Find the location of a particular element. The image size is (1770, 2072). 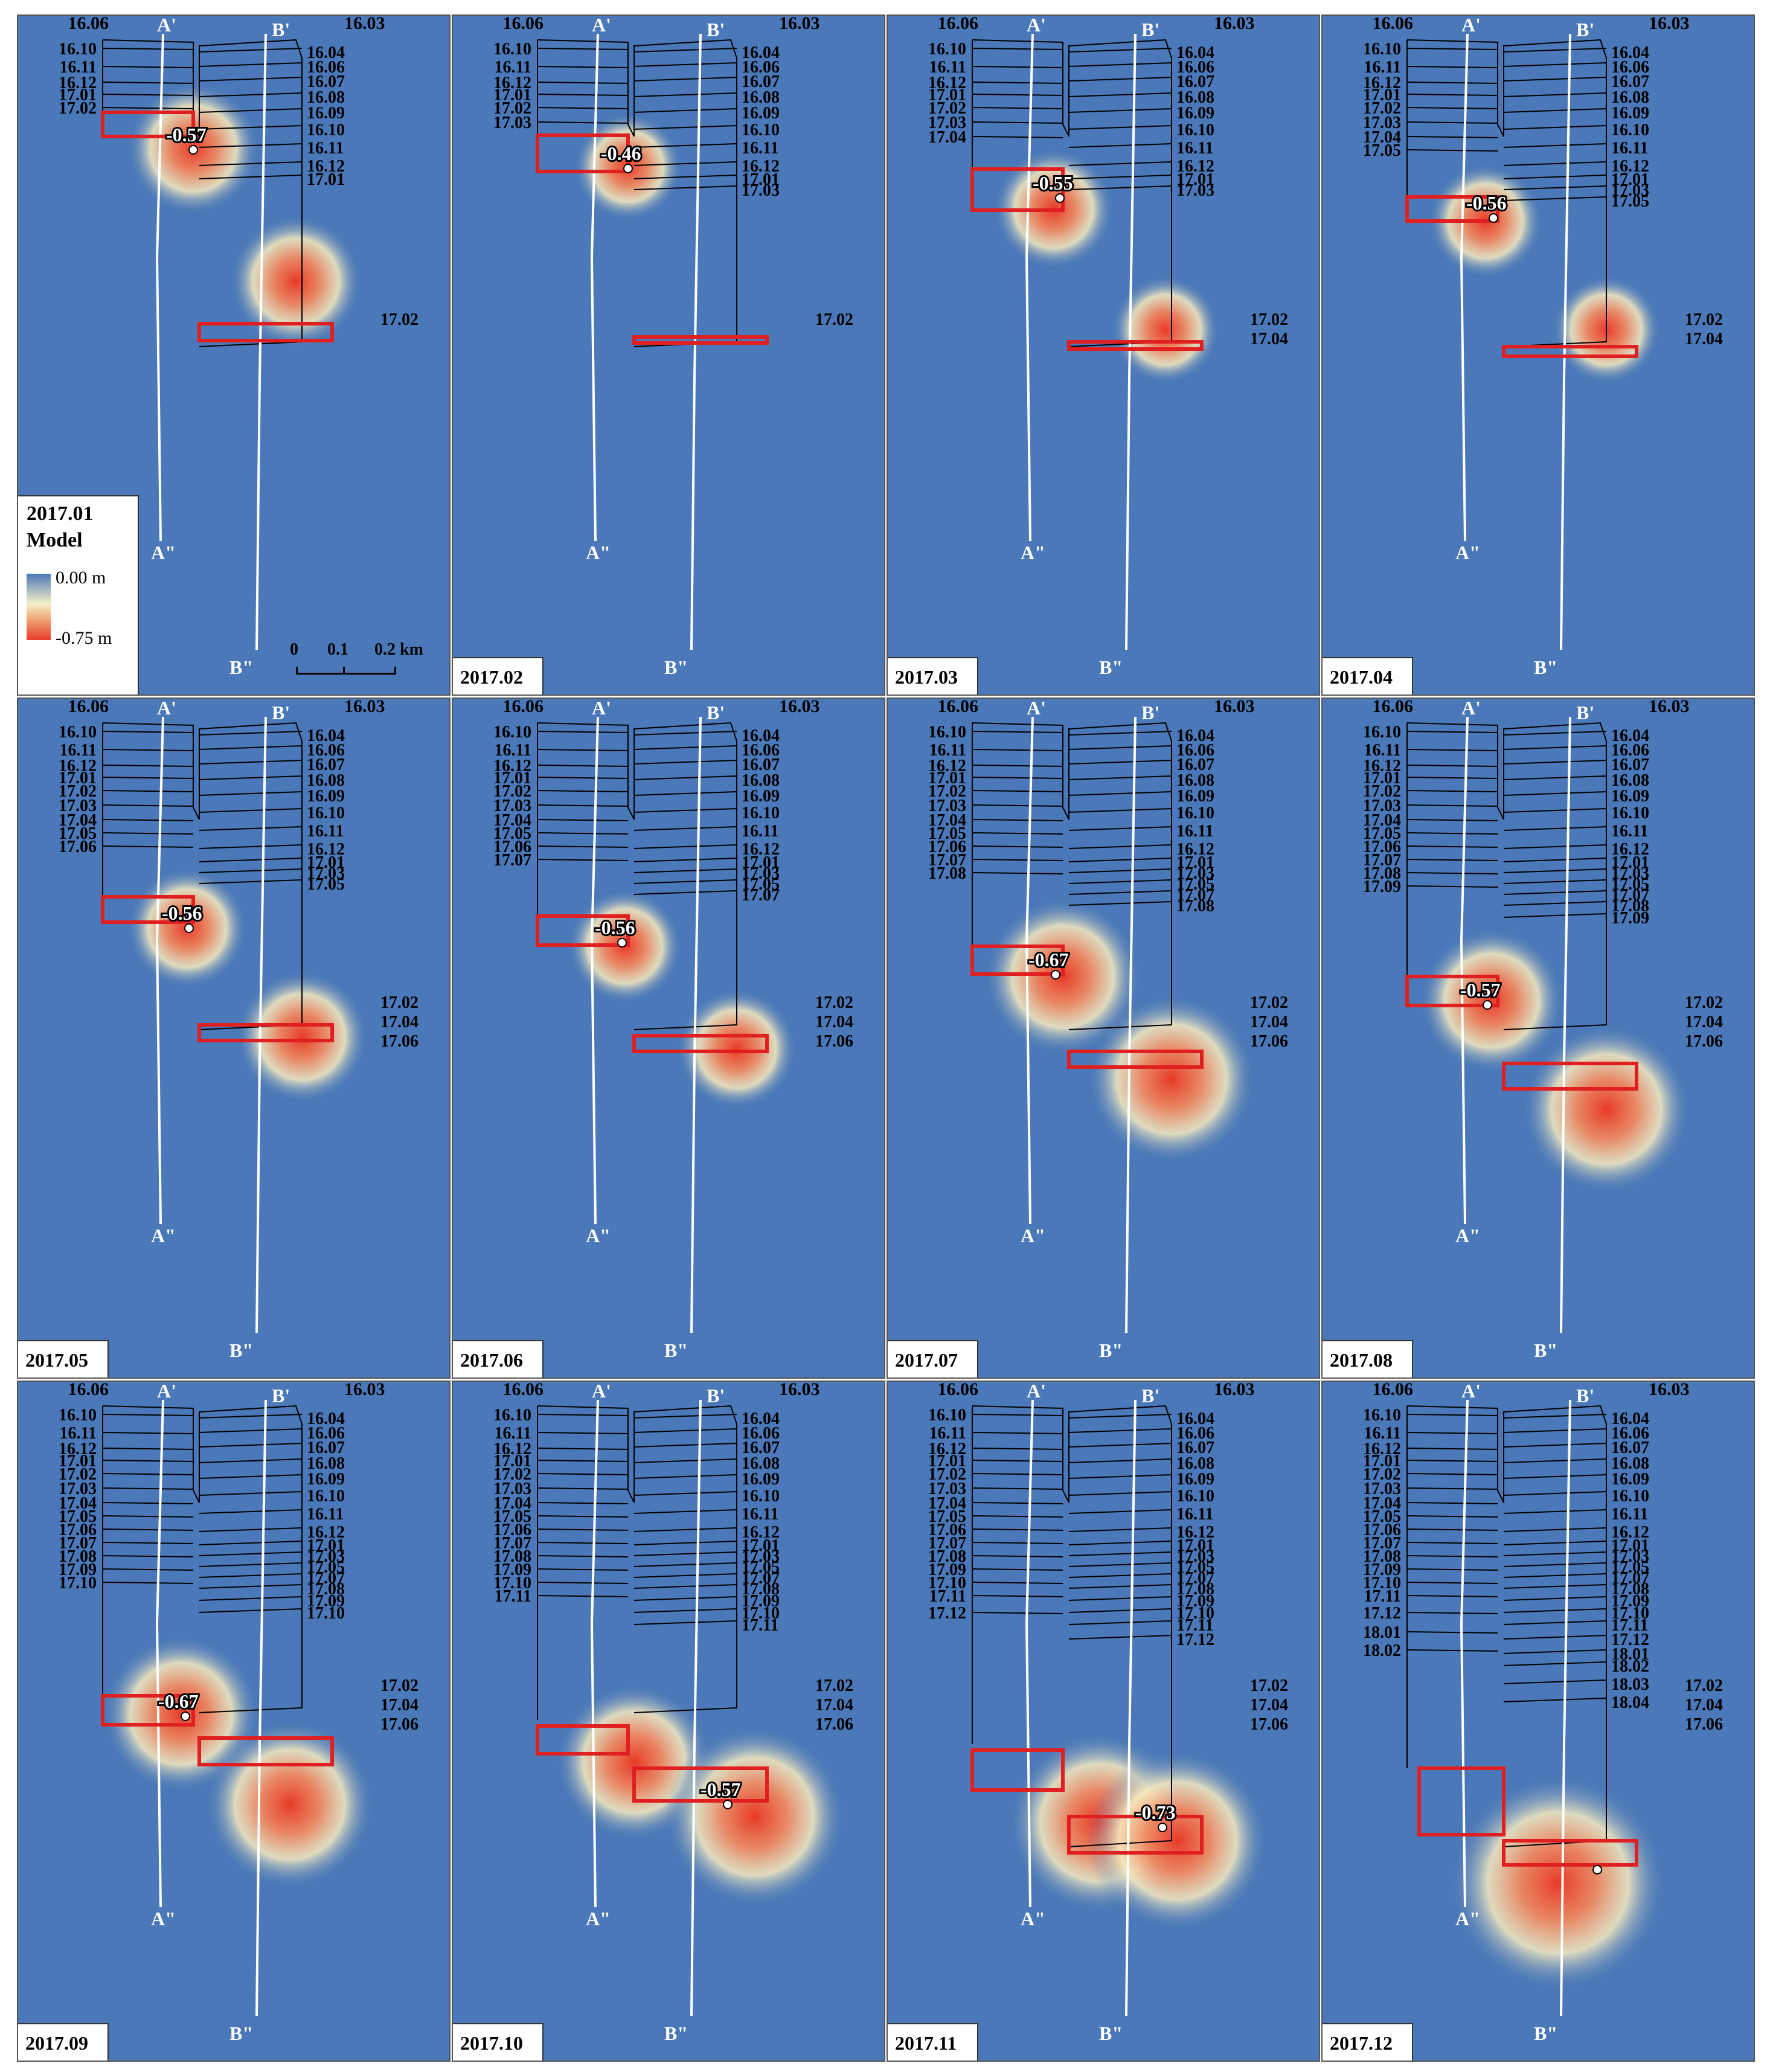

right-outer-label: 17.02 is located at coordinates (1704, 1686).